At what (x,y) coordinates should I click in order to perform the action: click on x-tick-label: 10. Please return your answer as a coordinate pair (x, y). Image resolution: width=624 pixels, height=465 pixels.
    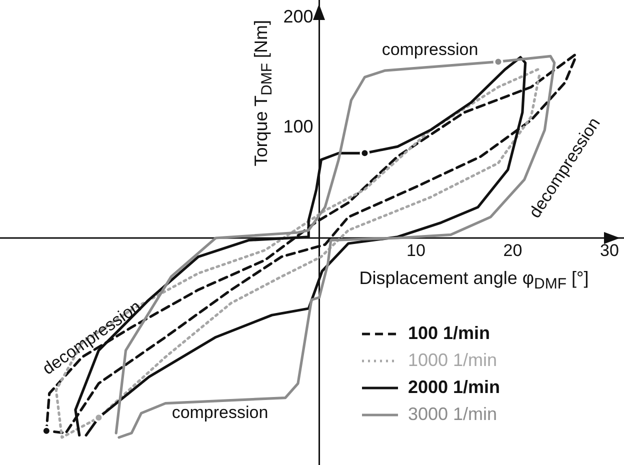
    Looking at the image, I should click on (416, 250).